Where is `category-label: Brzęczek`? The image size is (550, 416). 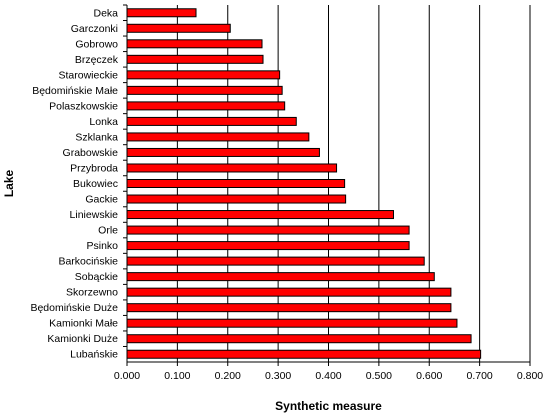 category-label: Brzęczek is located at coordinates (97, 60).